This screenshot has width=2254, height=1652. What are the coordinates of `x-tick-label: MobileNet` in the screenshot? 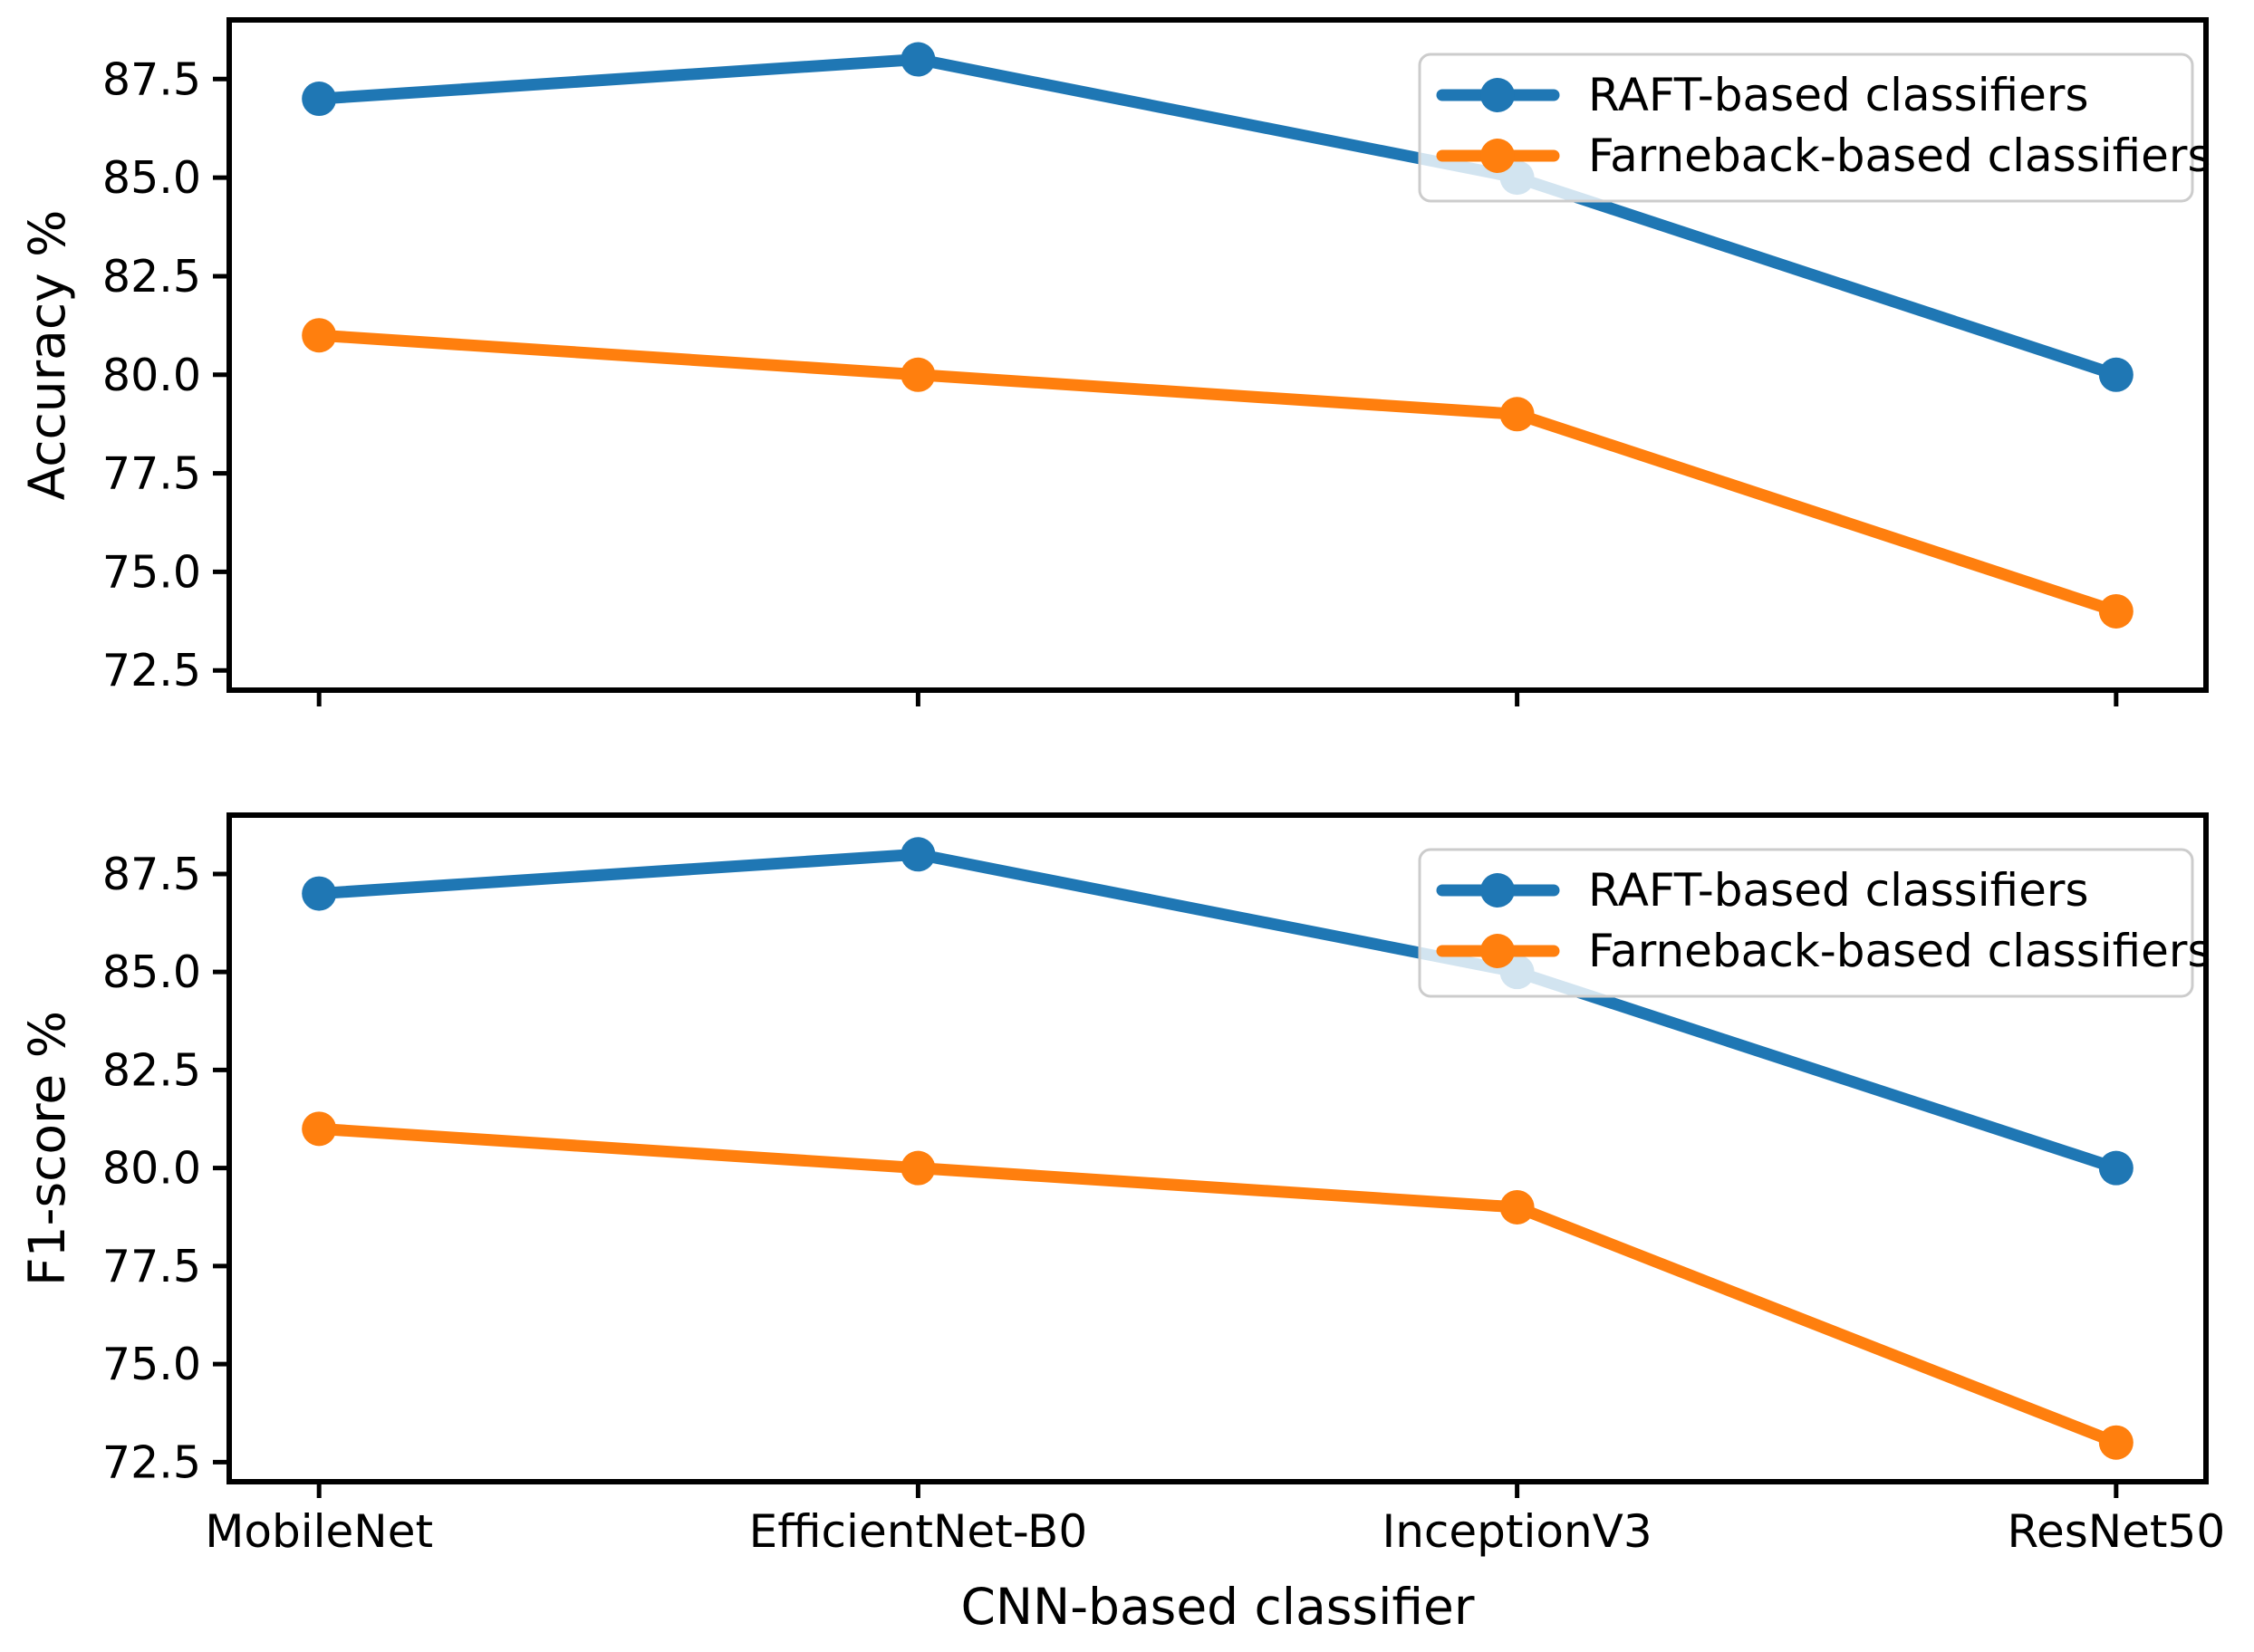 It's located at (319, 1531).